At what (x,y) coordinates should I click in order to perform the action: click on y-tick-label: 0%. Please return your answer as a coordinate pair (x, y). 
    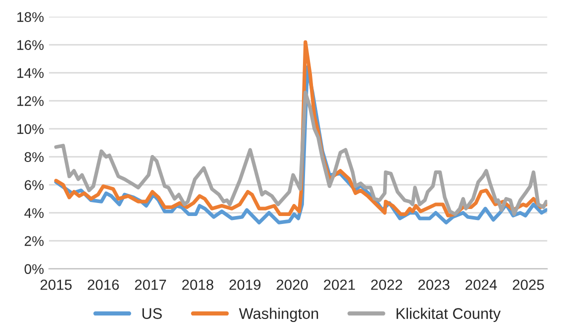
    Looking at the image, I should click on (34, 269).